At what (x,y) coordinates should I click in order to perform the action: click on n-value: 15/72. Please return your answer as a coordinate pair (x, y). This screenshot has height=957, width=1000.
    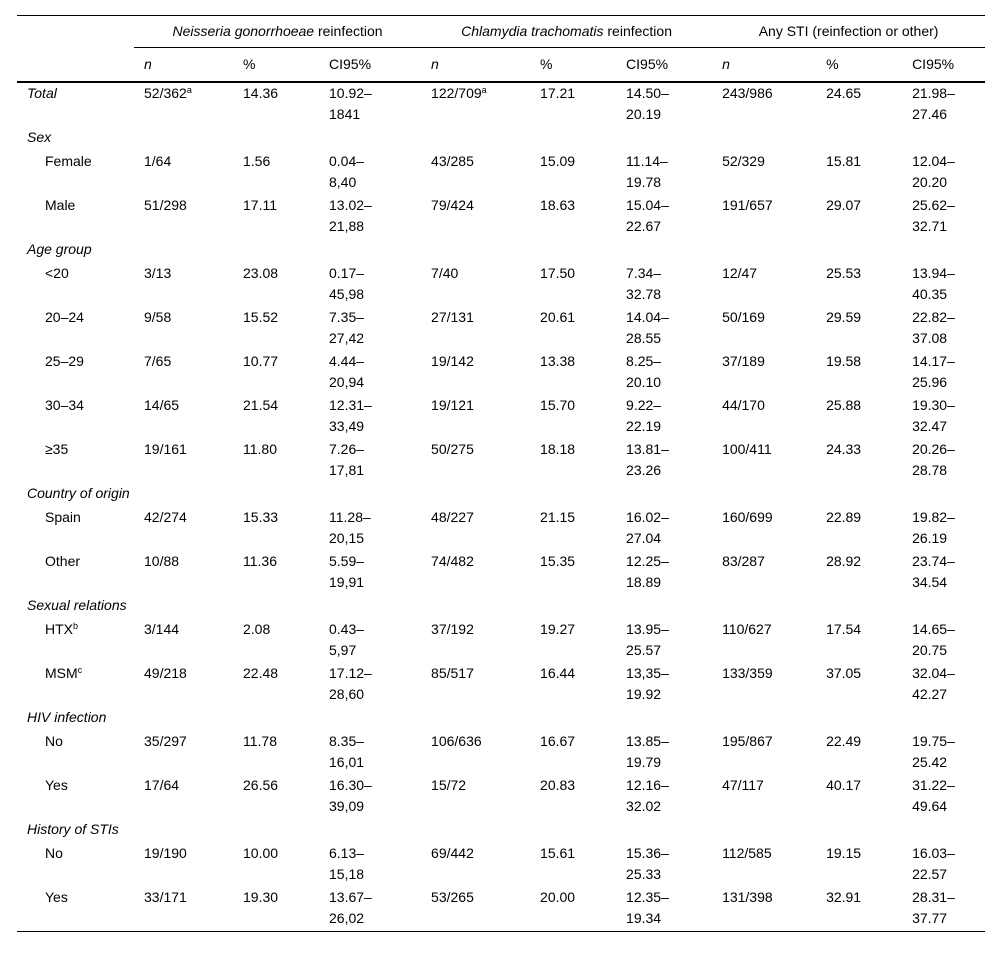
    Looking at the image, I should click on (449, 785).